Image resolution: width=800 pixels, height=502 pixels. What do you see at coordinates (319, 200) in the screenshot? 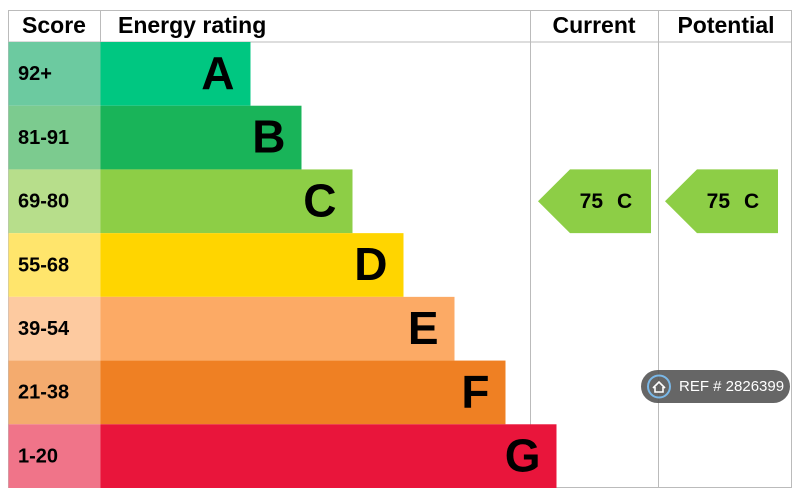
I see `rating-letter: C` at bounding box center [319, 200].